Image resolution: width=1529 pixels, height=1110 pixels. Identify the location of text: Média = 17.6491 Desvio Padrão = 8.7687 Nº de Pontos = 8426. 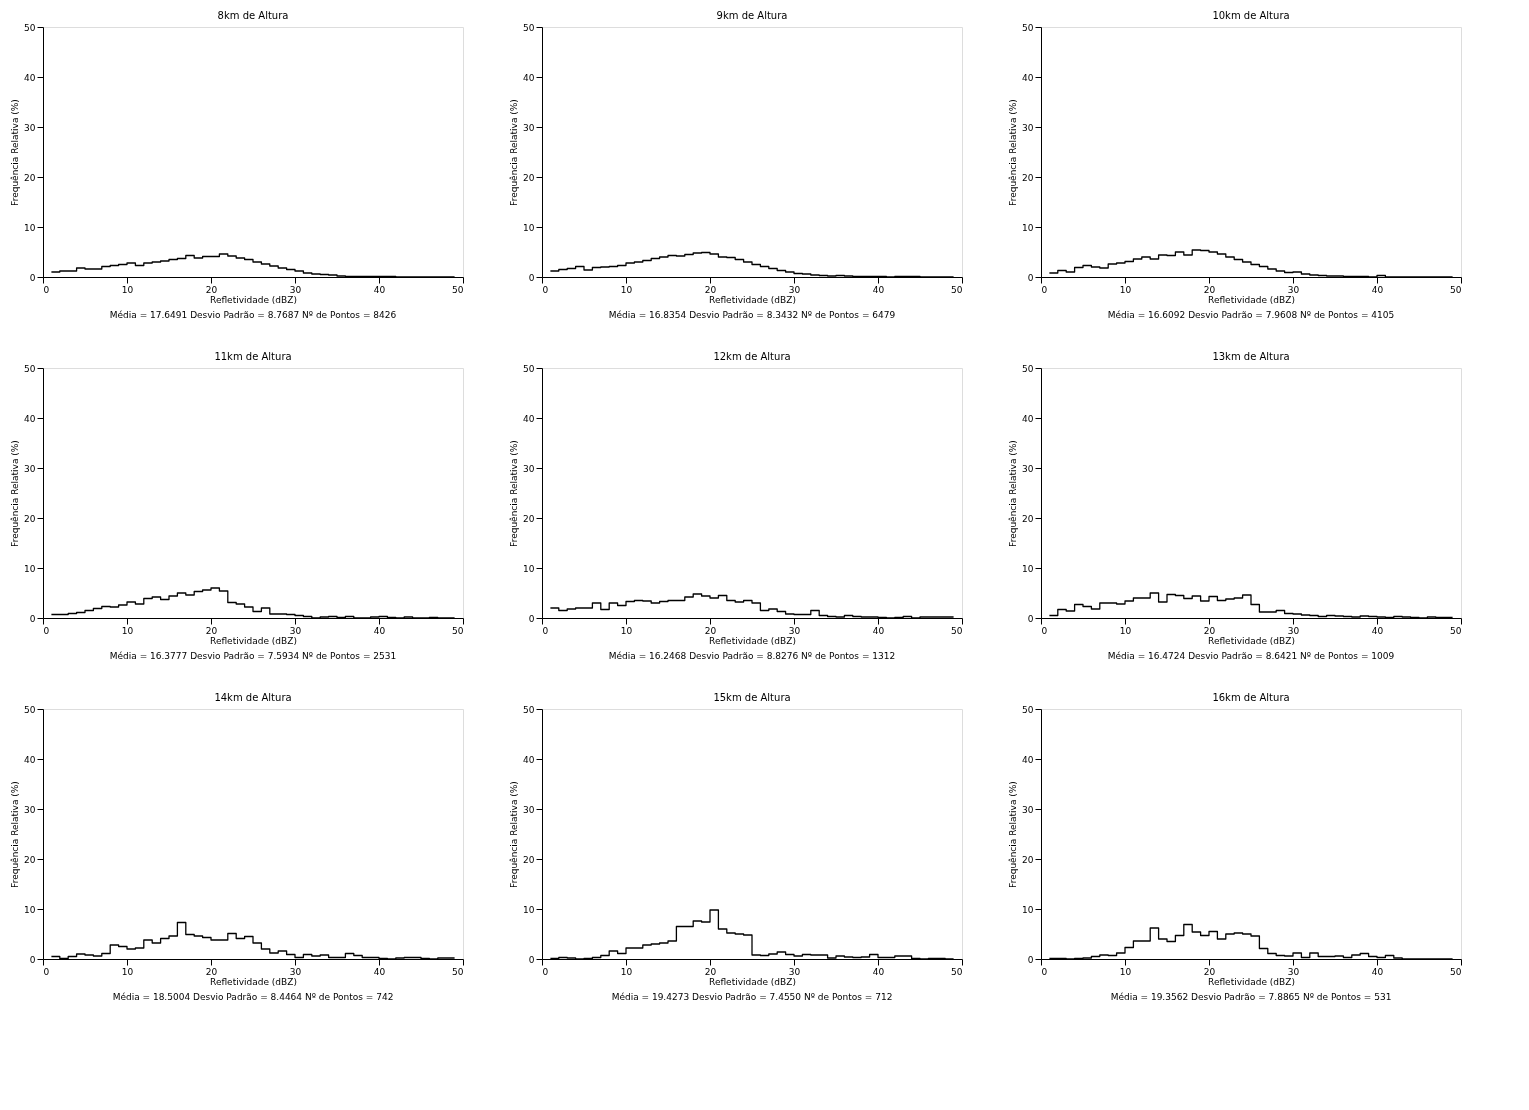
(253, 315).